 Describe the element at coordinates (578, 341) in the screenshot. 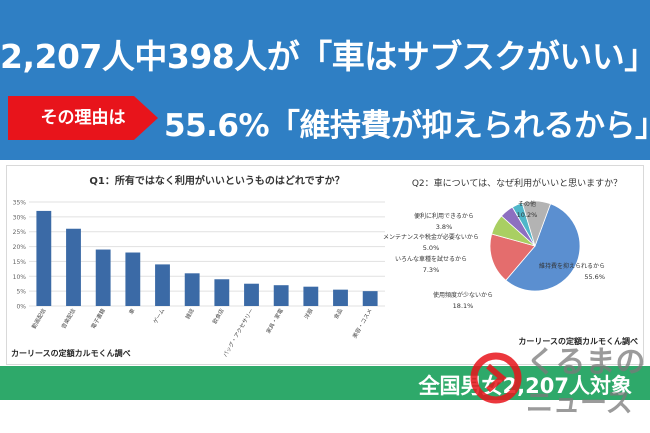

I see `pie-chart-note: カーリースの定額カルモくん調べ` at that location.